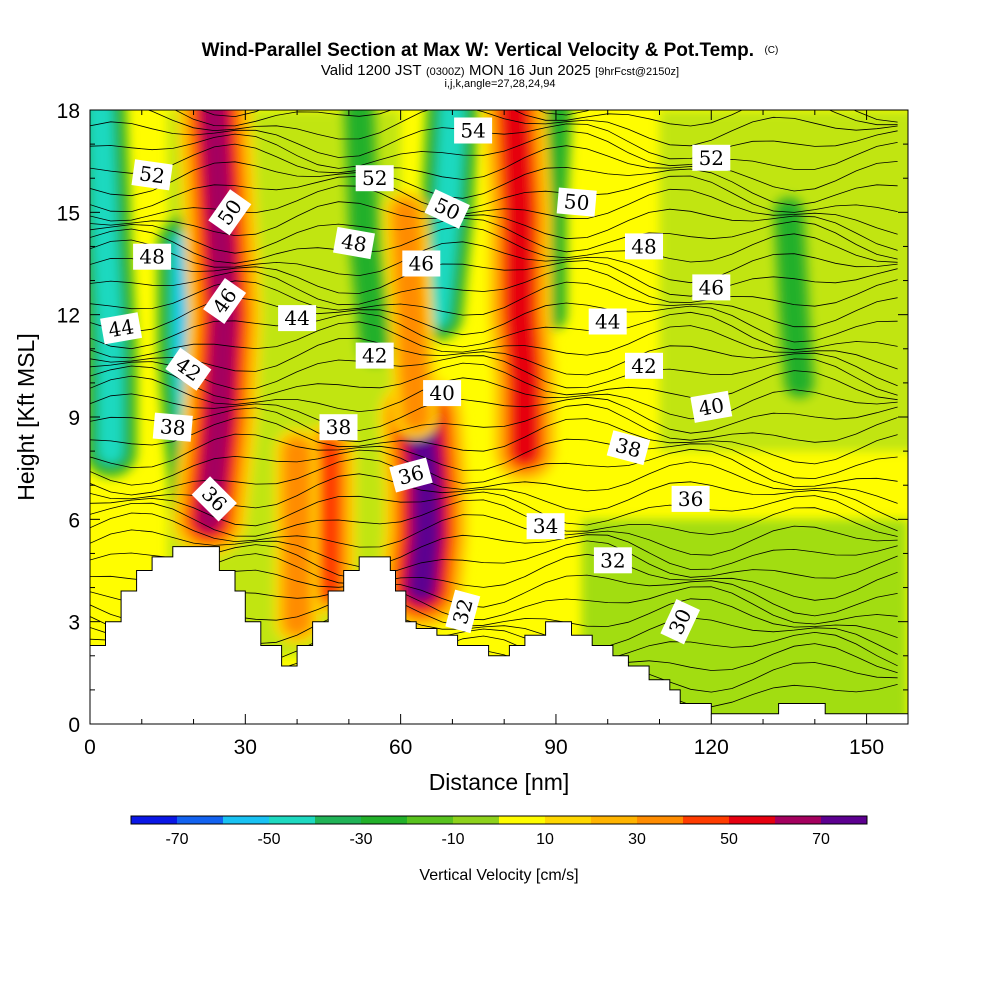 The image size is (1000, 1000). What do you see at coordinates (151, 257) in the screenshot?
I see `theta-label-text-2: 48` at bounding box center [151, 257].